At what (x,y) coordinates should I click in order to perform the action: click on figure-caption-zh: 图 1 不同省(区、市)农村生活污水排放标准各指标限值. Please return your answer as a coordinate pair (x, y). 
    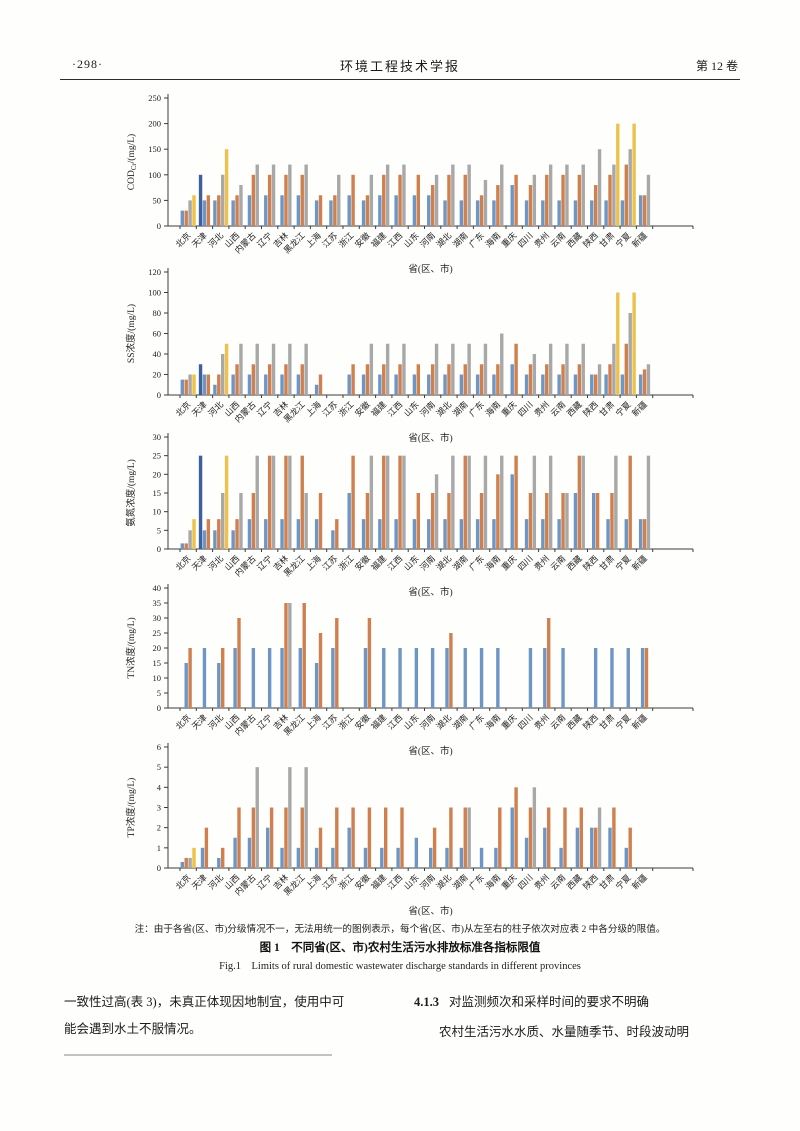
    Looking at the image, I should click on (400, 948).